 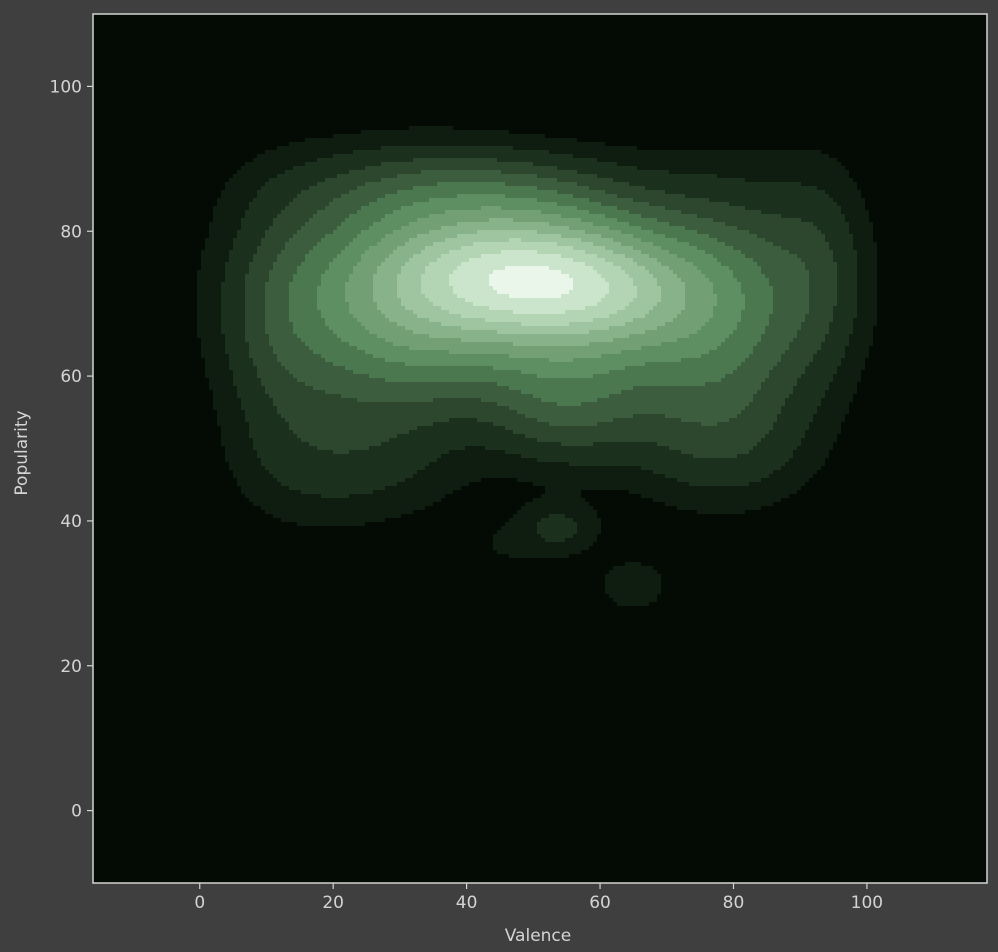 What do you see at coordinates (333, 903) in the screenshot?
I see `x-tick-label: 20` at bounding box center [333, 903].